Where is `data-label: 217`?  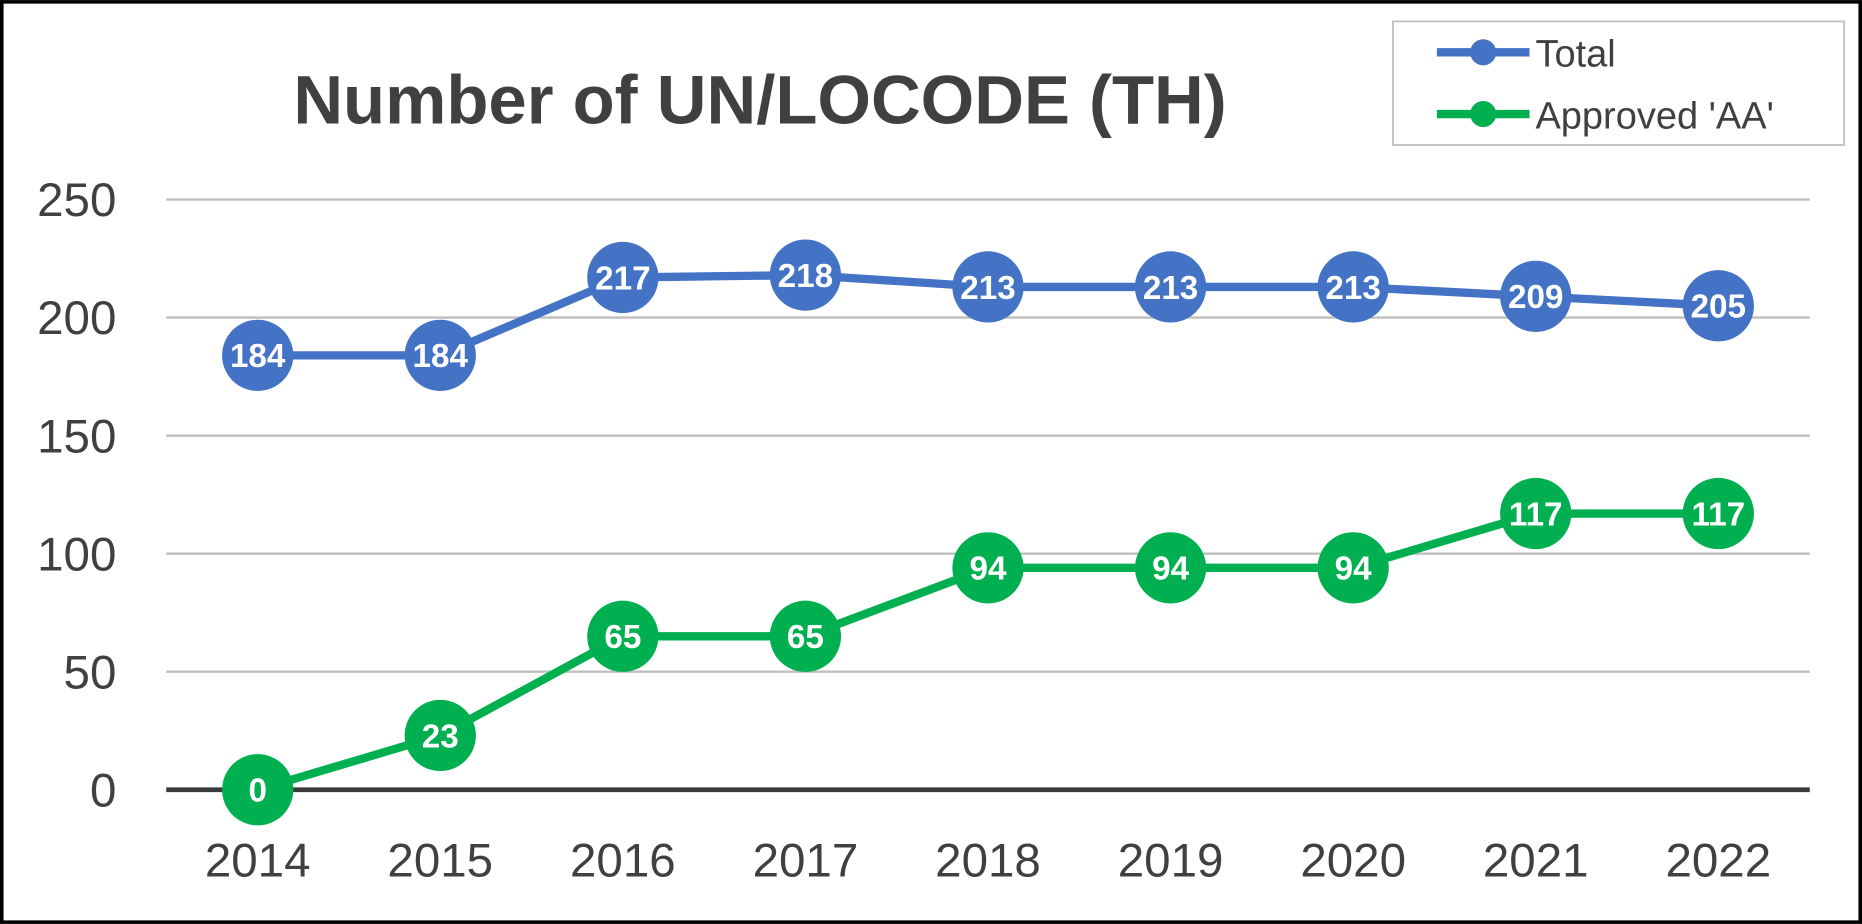
data-label: 217 is located at coordinates (622, 278).